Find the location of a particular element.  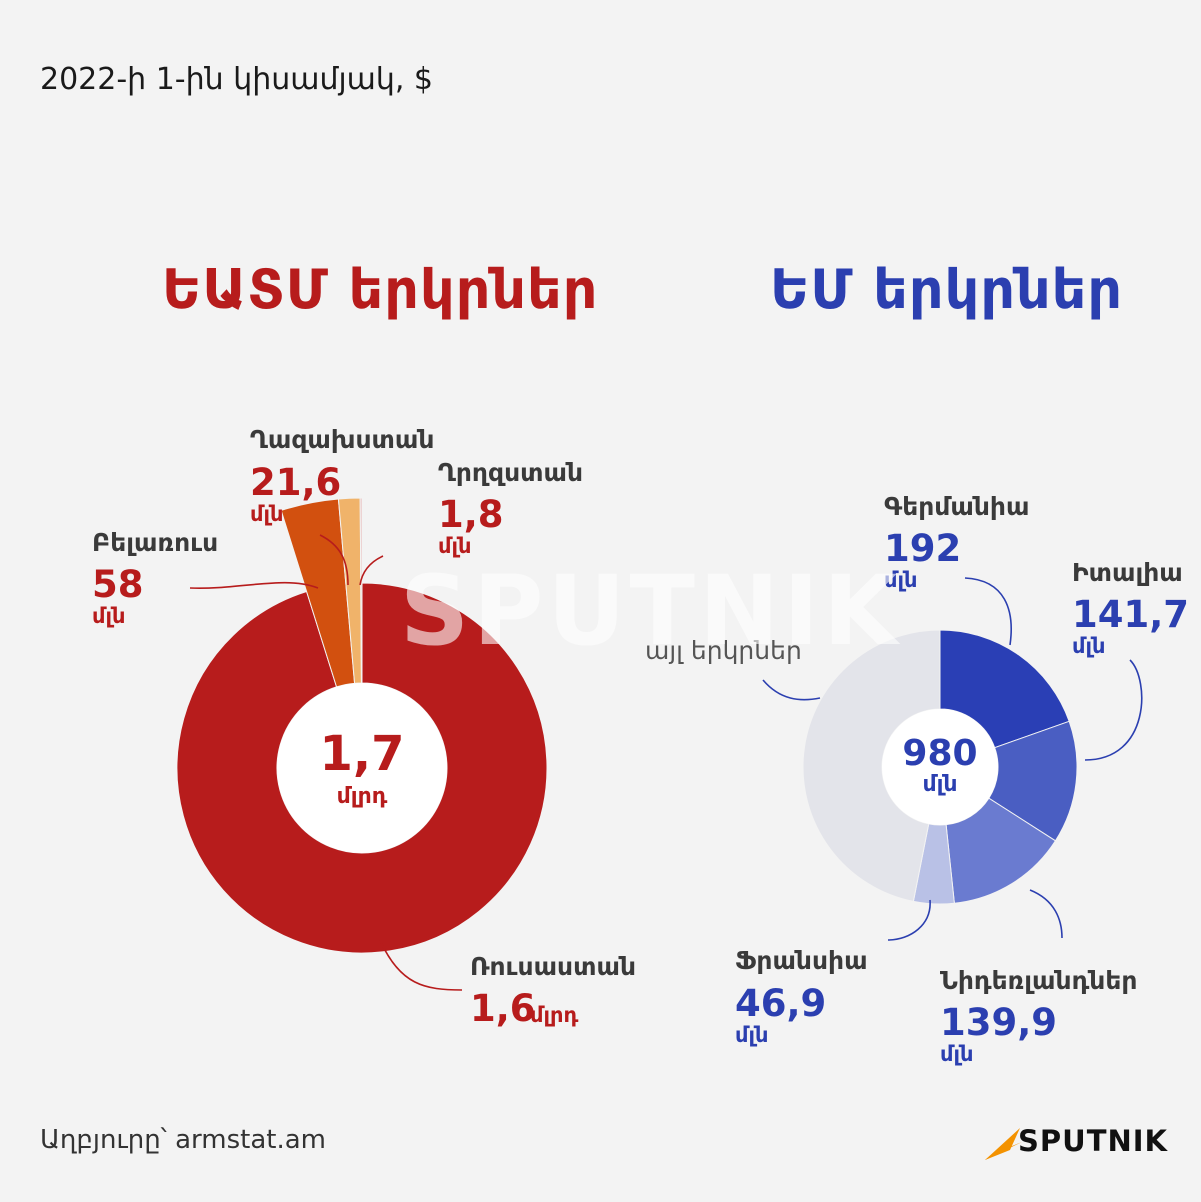

leader-germany is located at coordinates (988, 611).